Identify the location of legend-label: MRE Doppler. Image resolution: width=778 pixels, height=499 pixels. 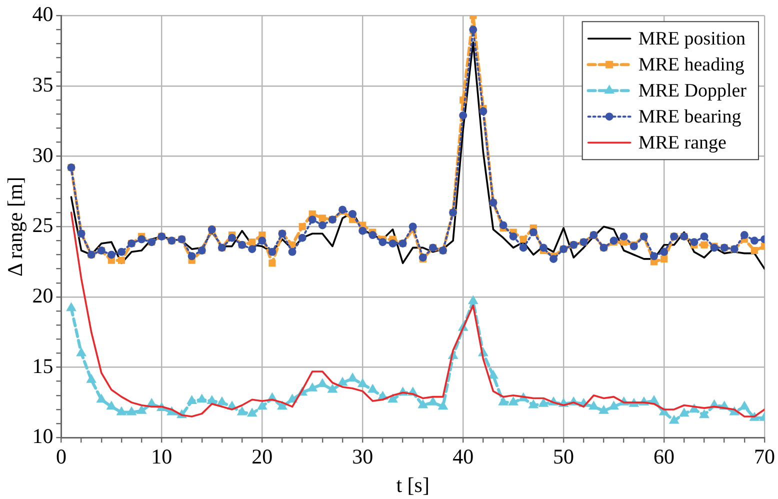
(693, 91).